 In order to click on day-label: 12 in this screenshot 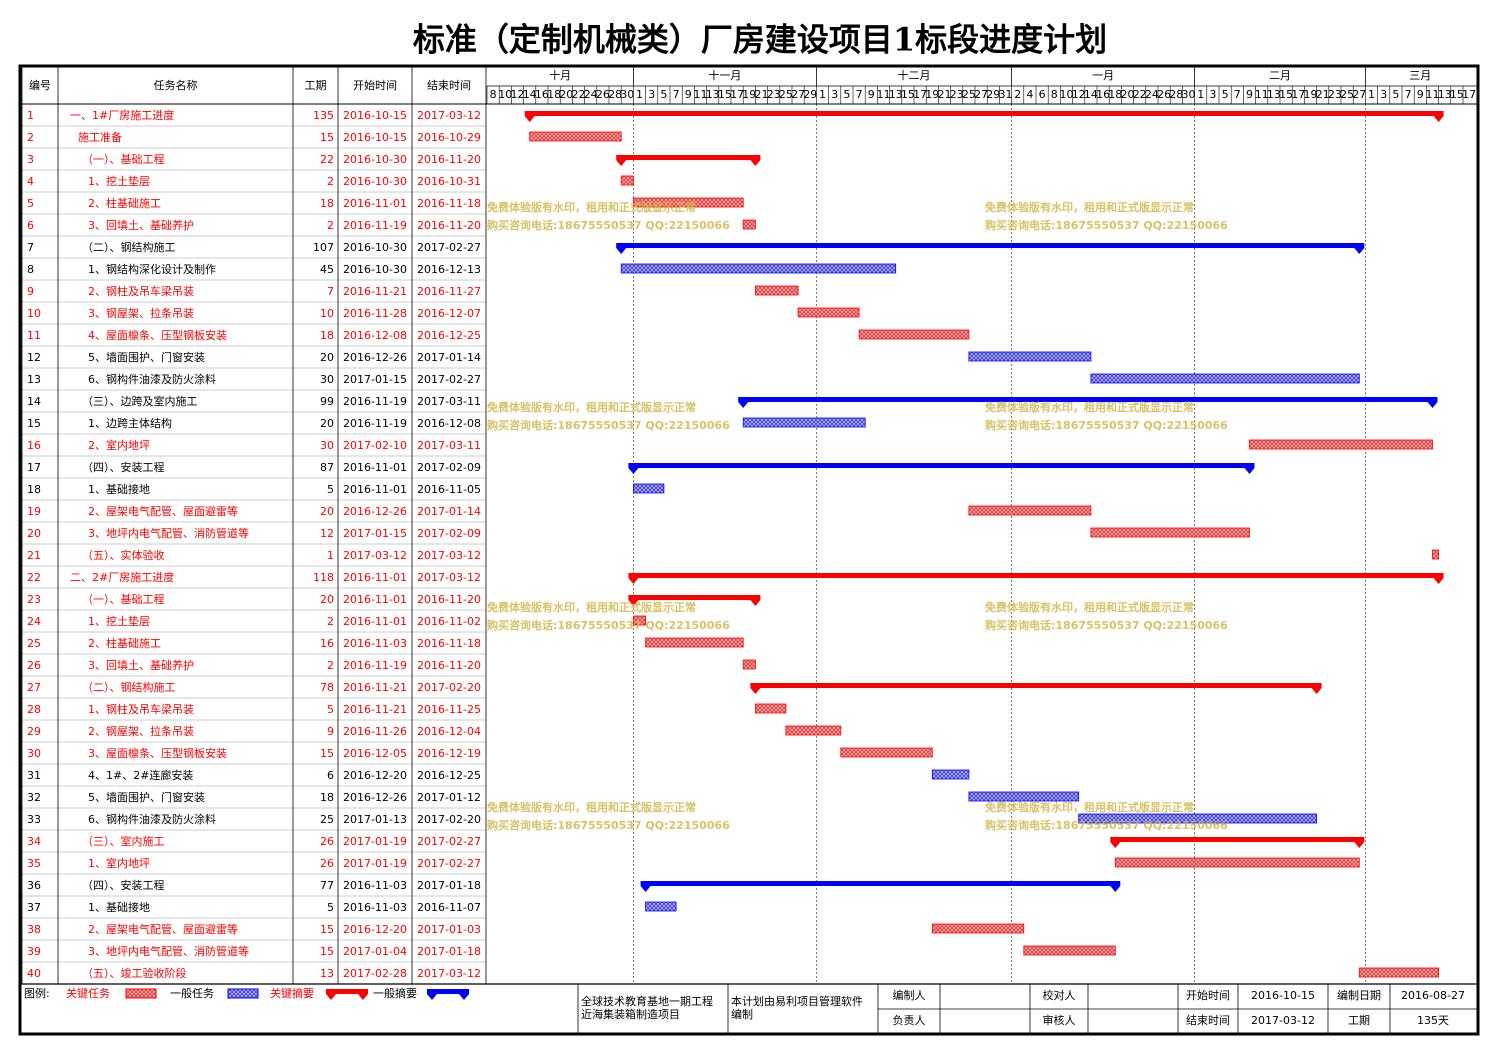, I will do `click(1079, 94)`.